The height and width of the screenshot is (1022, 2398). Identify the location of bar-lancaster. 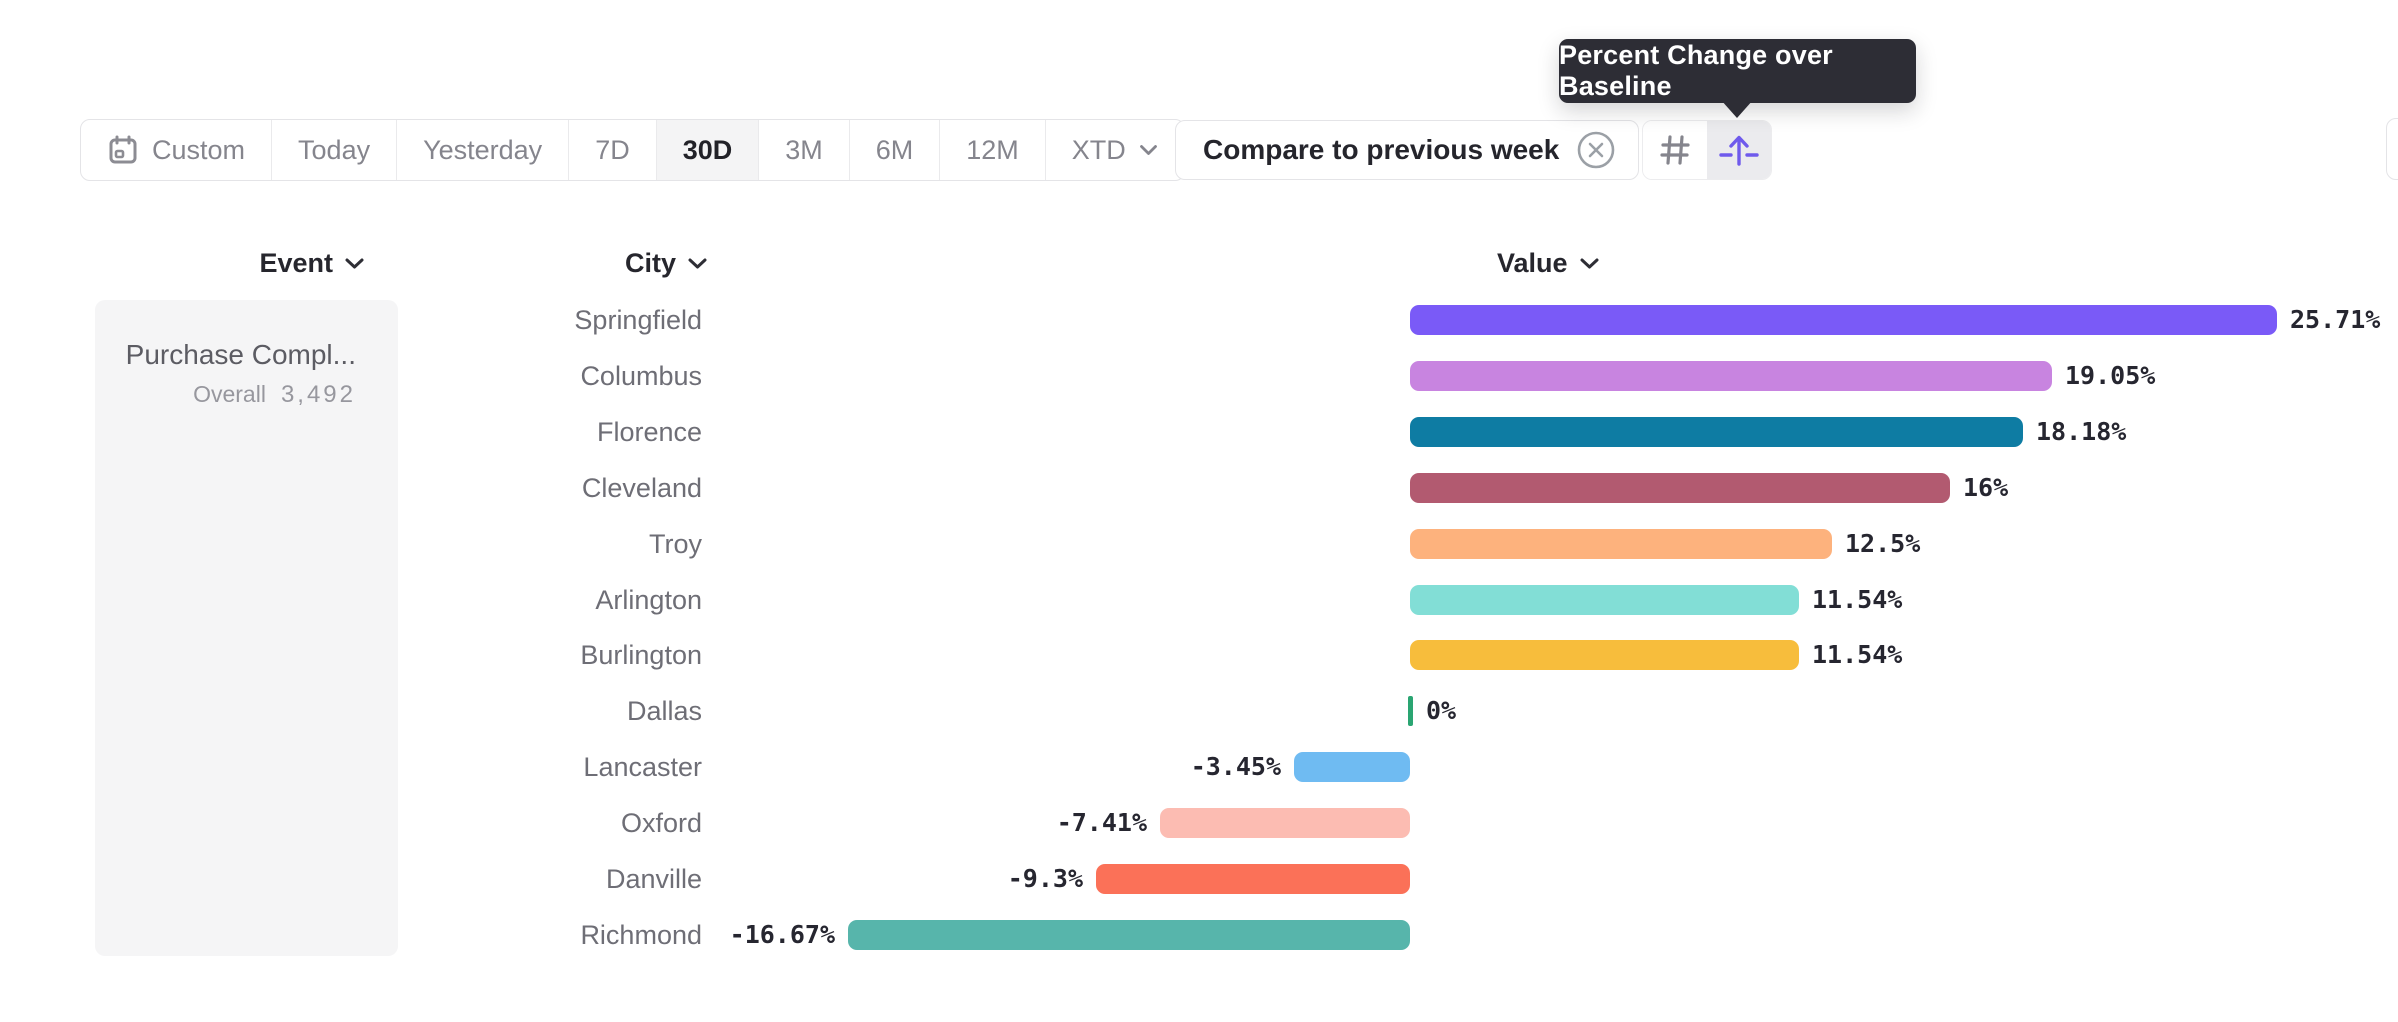
(1352, 767).